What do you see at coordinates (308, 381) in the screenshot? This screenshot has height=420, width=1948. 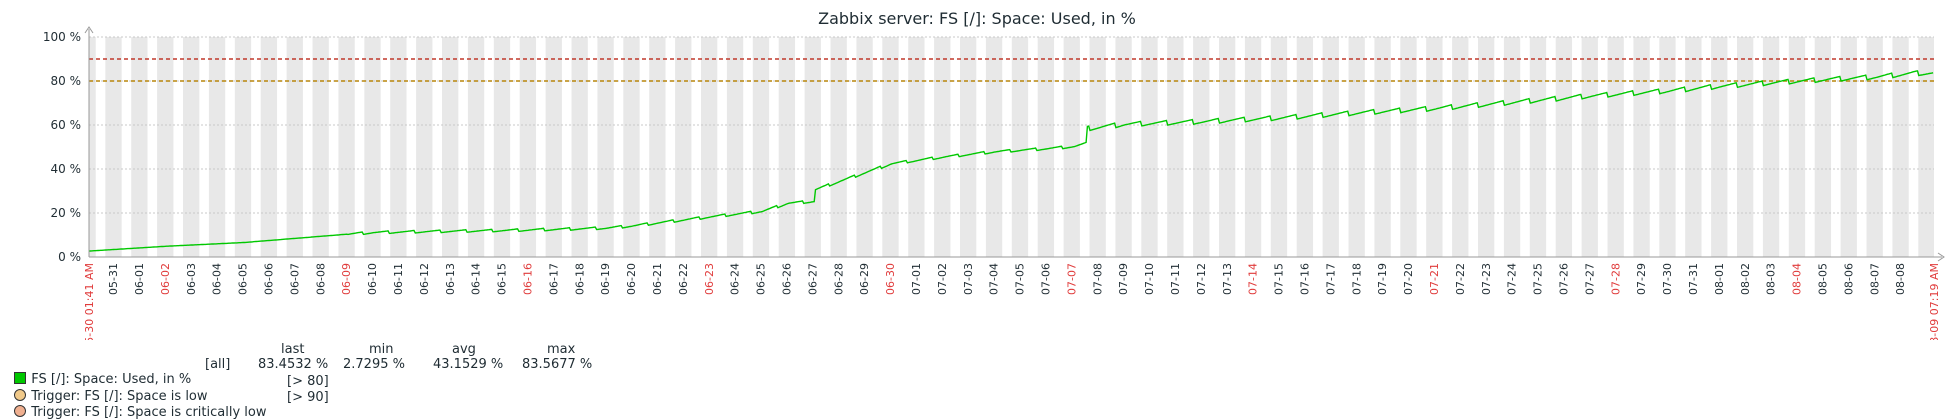 I see `trigger-low-cond: [> 80]` at bounding box center [308, 381].